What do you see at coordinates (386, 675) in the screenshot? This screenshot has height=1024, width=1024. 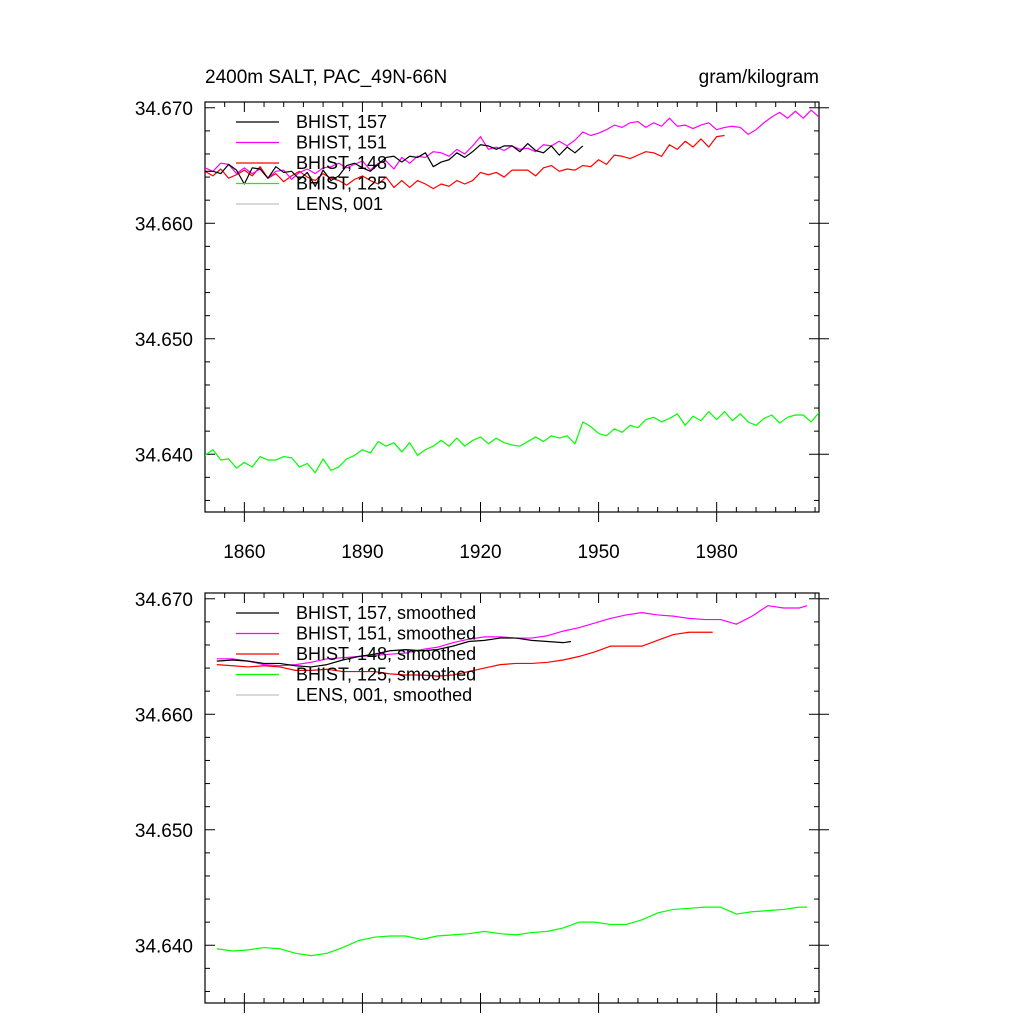 I see `legend-label: BHIST, 125, smoothed` at bounding box center [386, 675].